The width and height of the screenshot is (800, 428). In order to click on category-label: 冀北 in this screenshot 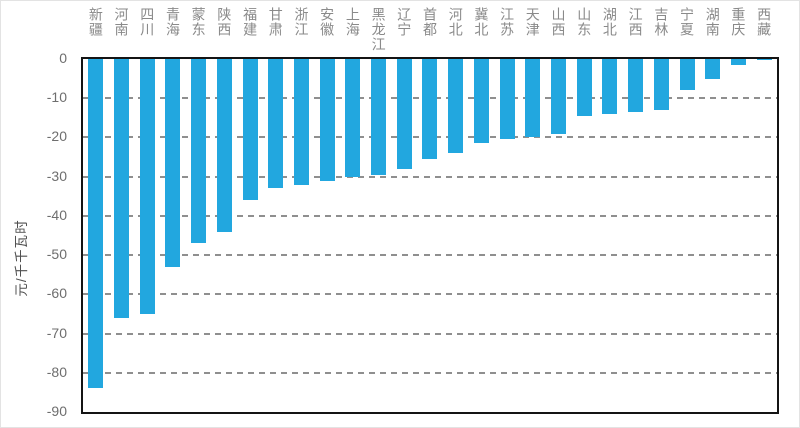, I will do `click(481, 22)`.